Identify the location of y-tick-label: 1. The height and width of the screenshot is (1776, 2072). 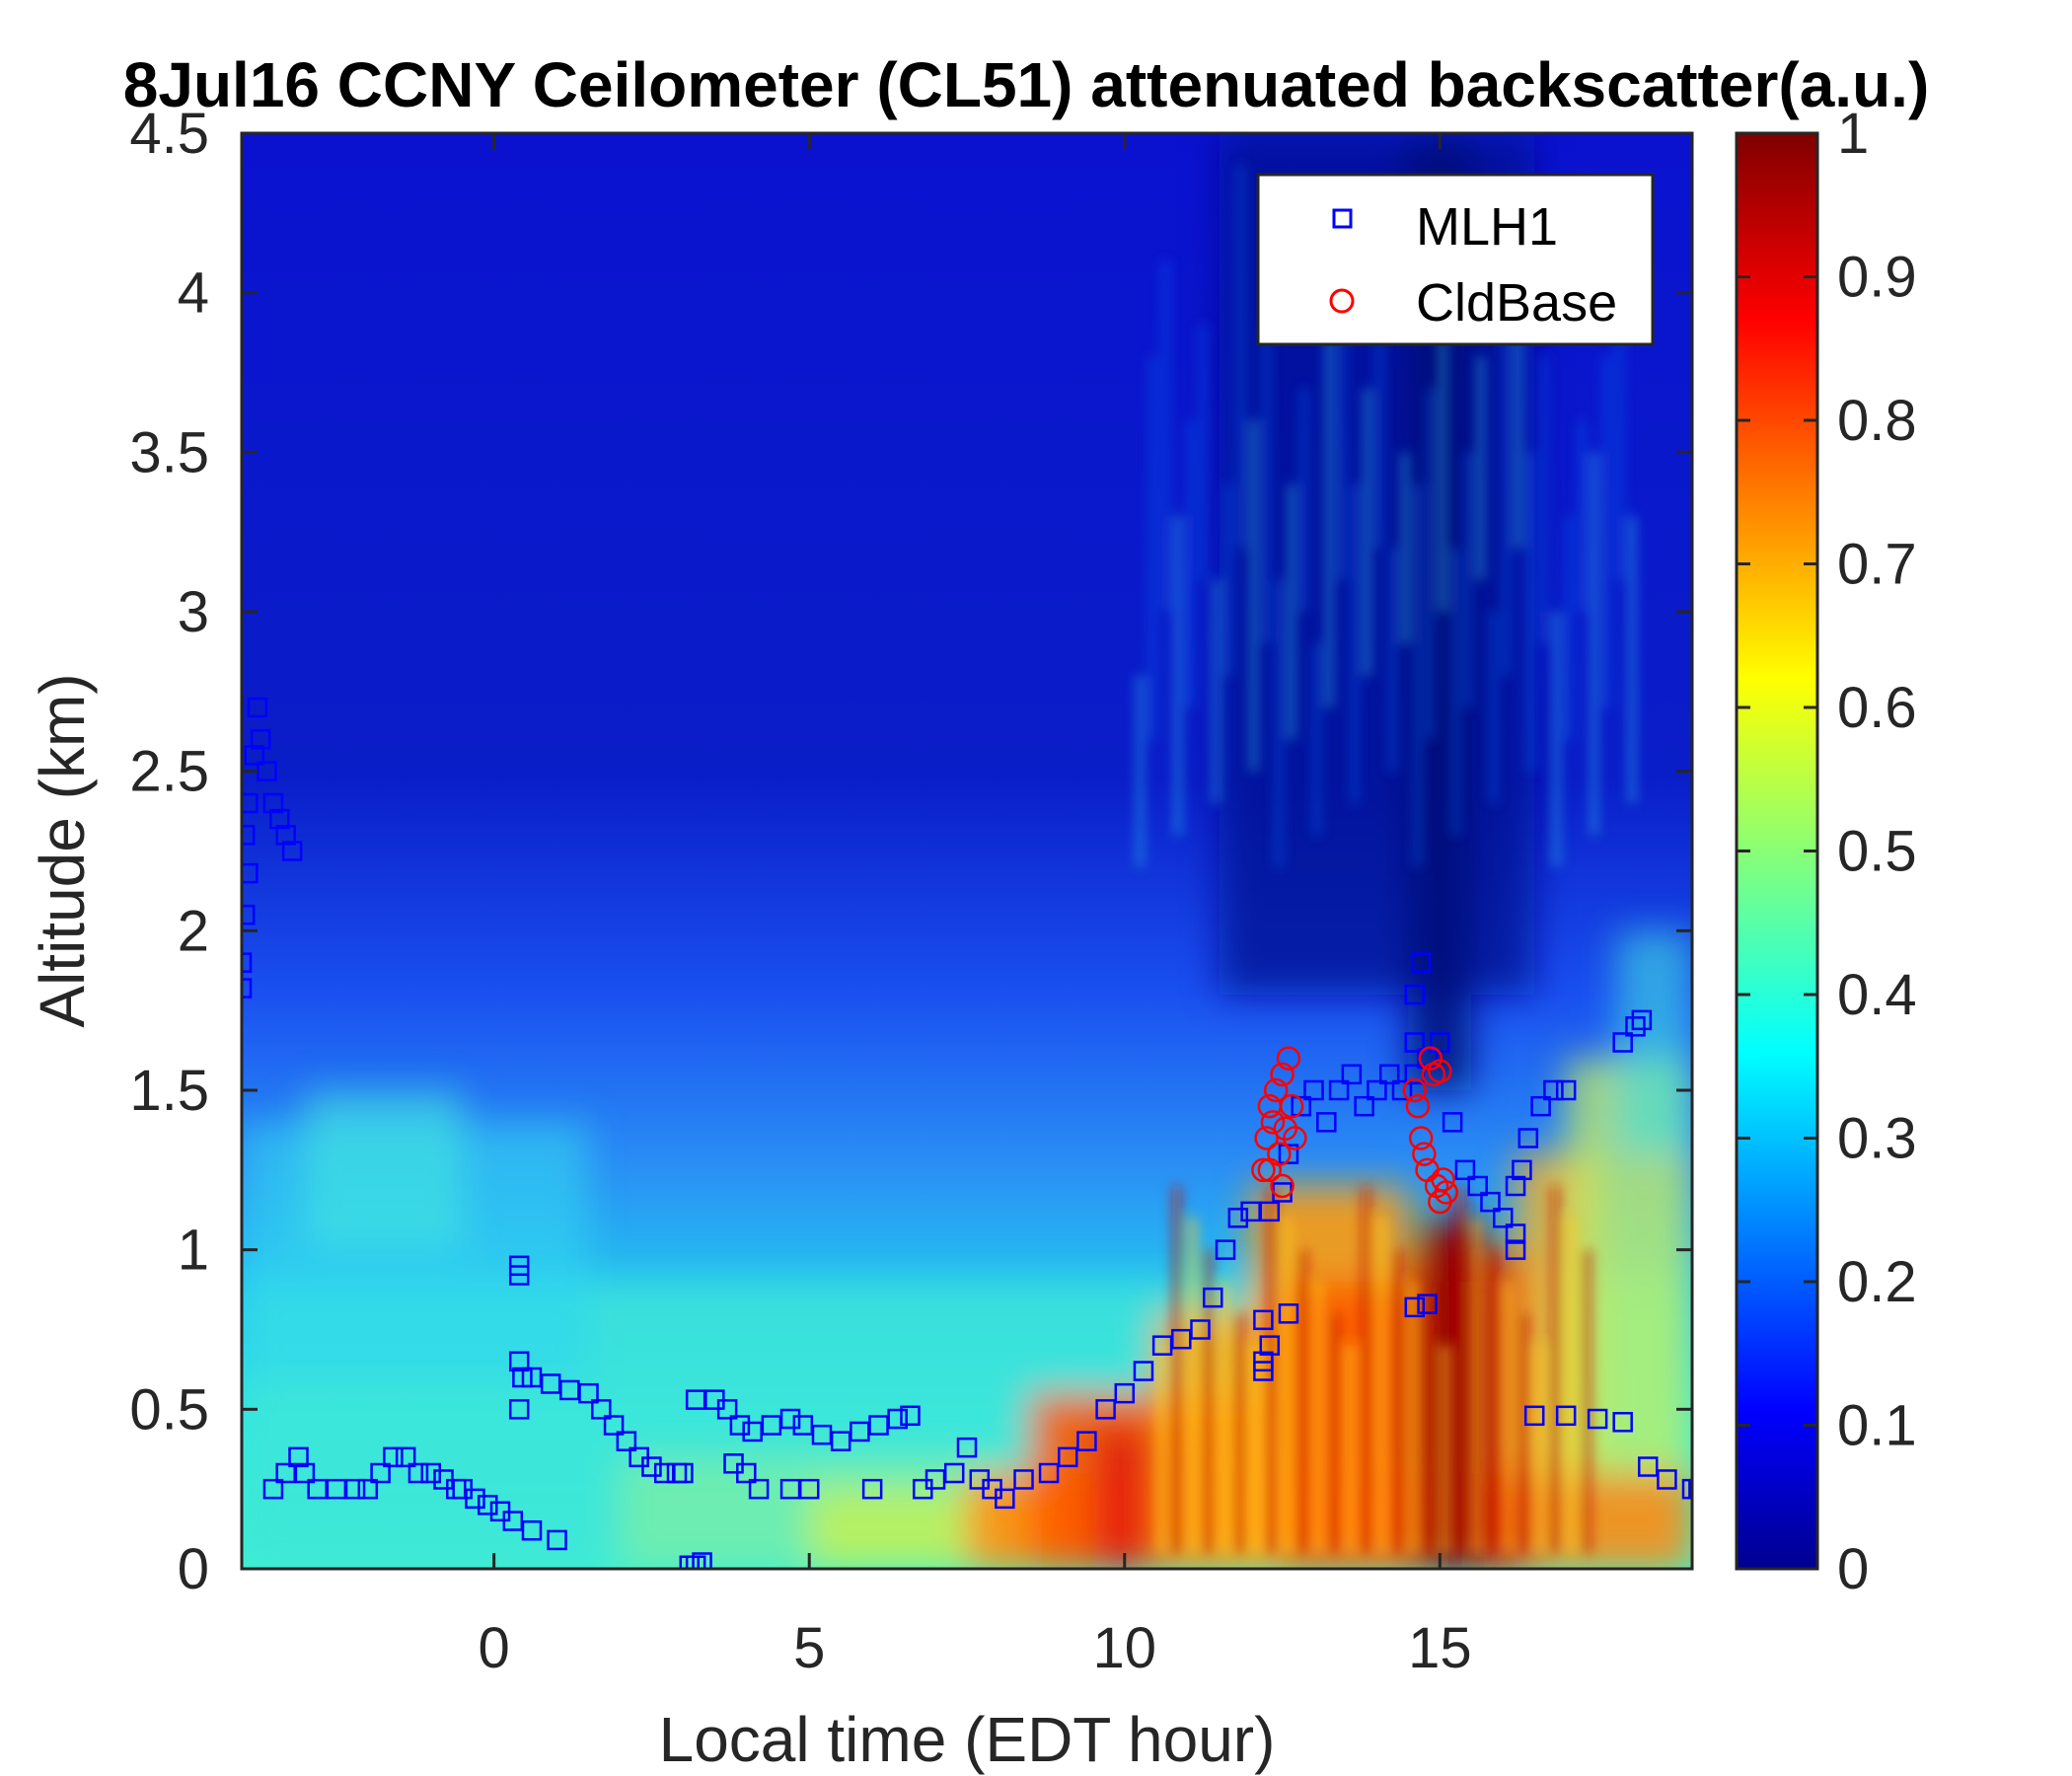
(193, 1251).